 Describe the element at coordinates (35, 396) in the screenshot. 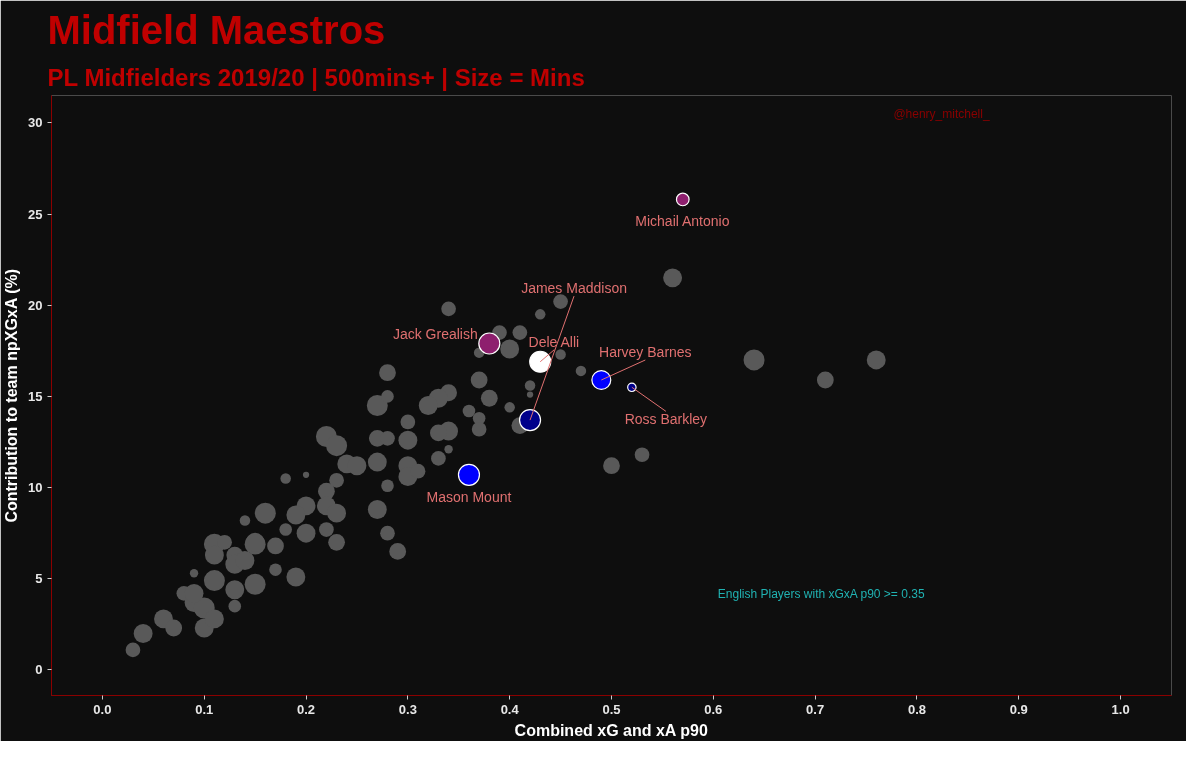

I see `y-tick-label: 15` at that location.